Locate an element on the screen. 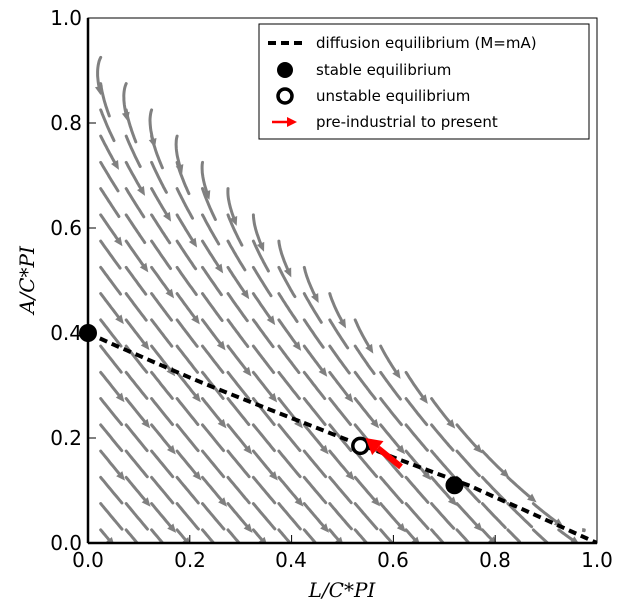 Image resolution: width=627 pixels, height=604 pixels. y-tick-label: 0.6 is located at coordinates (66, 228).